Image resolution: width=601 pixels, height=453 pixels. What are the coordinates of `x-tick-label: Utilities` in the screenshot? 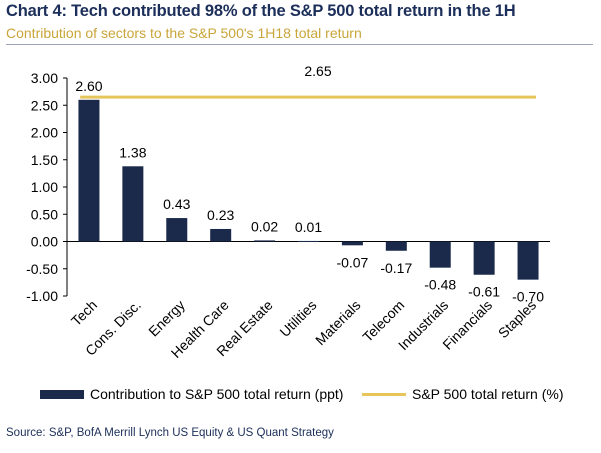 It's located at (297, 318).